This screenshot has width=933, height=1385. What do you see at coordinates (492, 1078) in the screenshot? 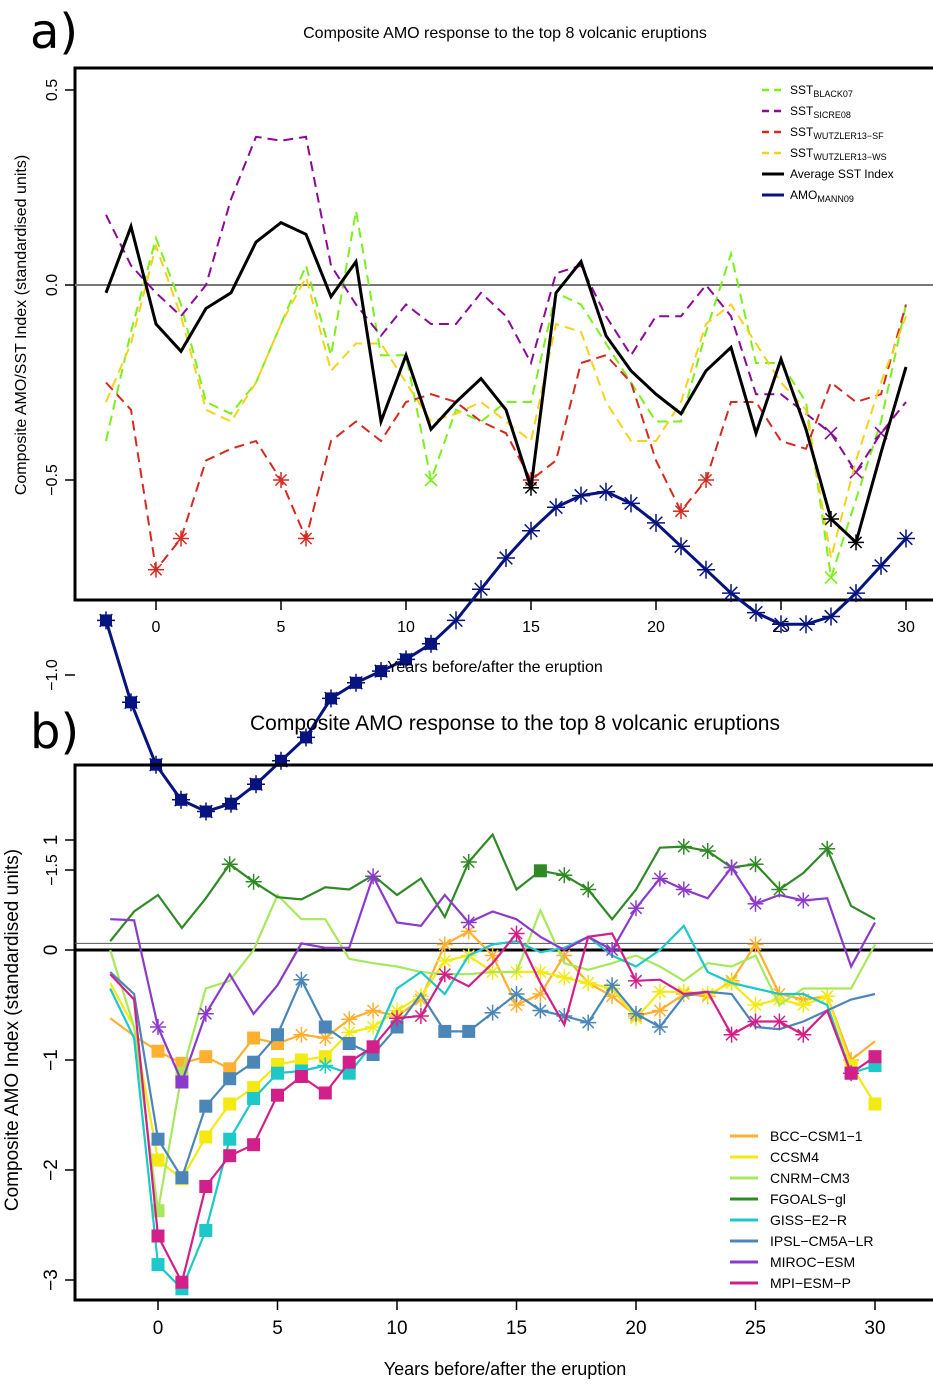
I see `series-ipsl-cm5a-lr` at bounding box center [492, 1078].